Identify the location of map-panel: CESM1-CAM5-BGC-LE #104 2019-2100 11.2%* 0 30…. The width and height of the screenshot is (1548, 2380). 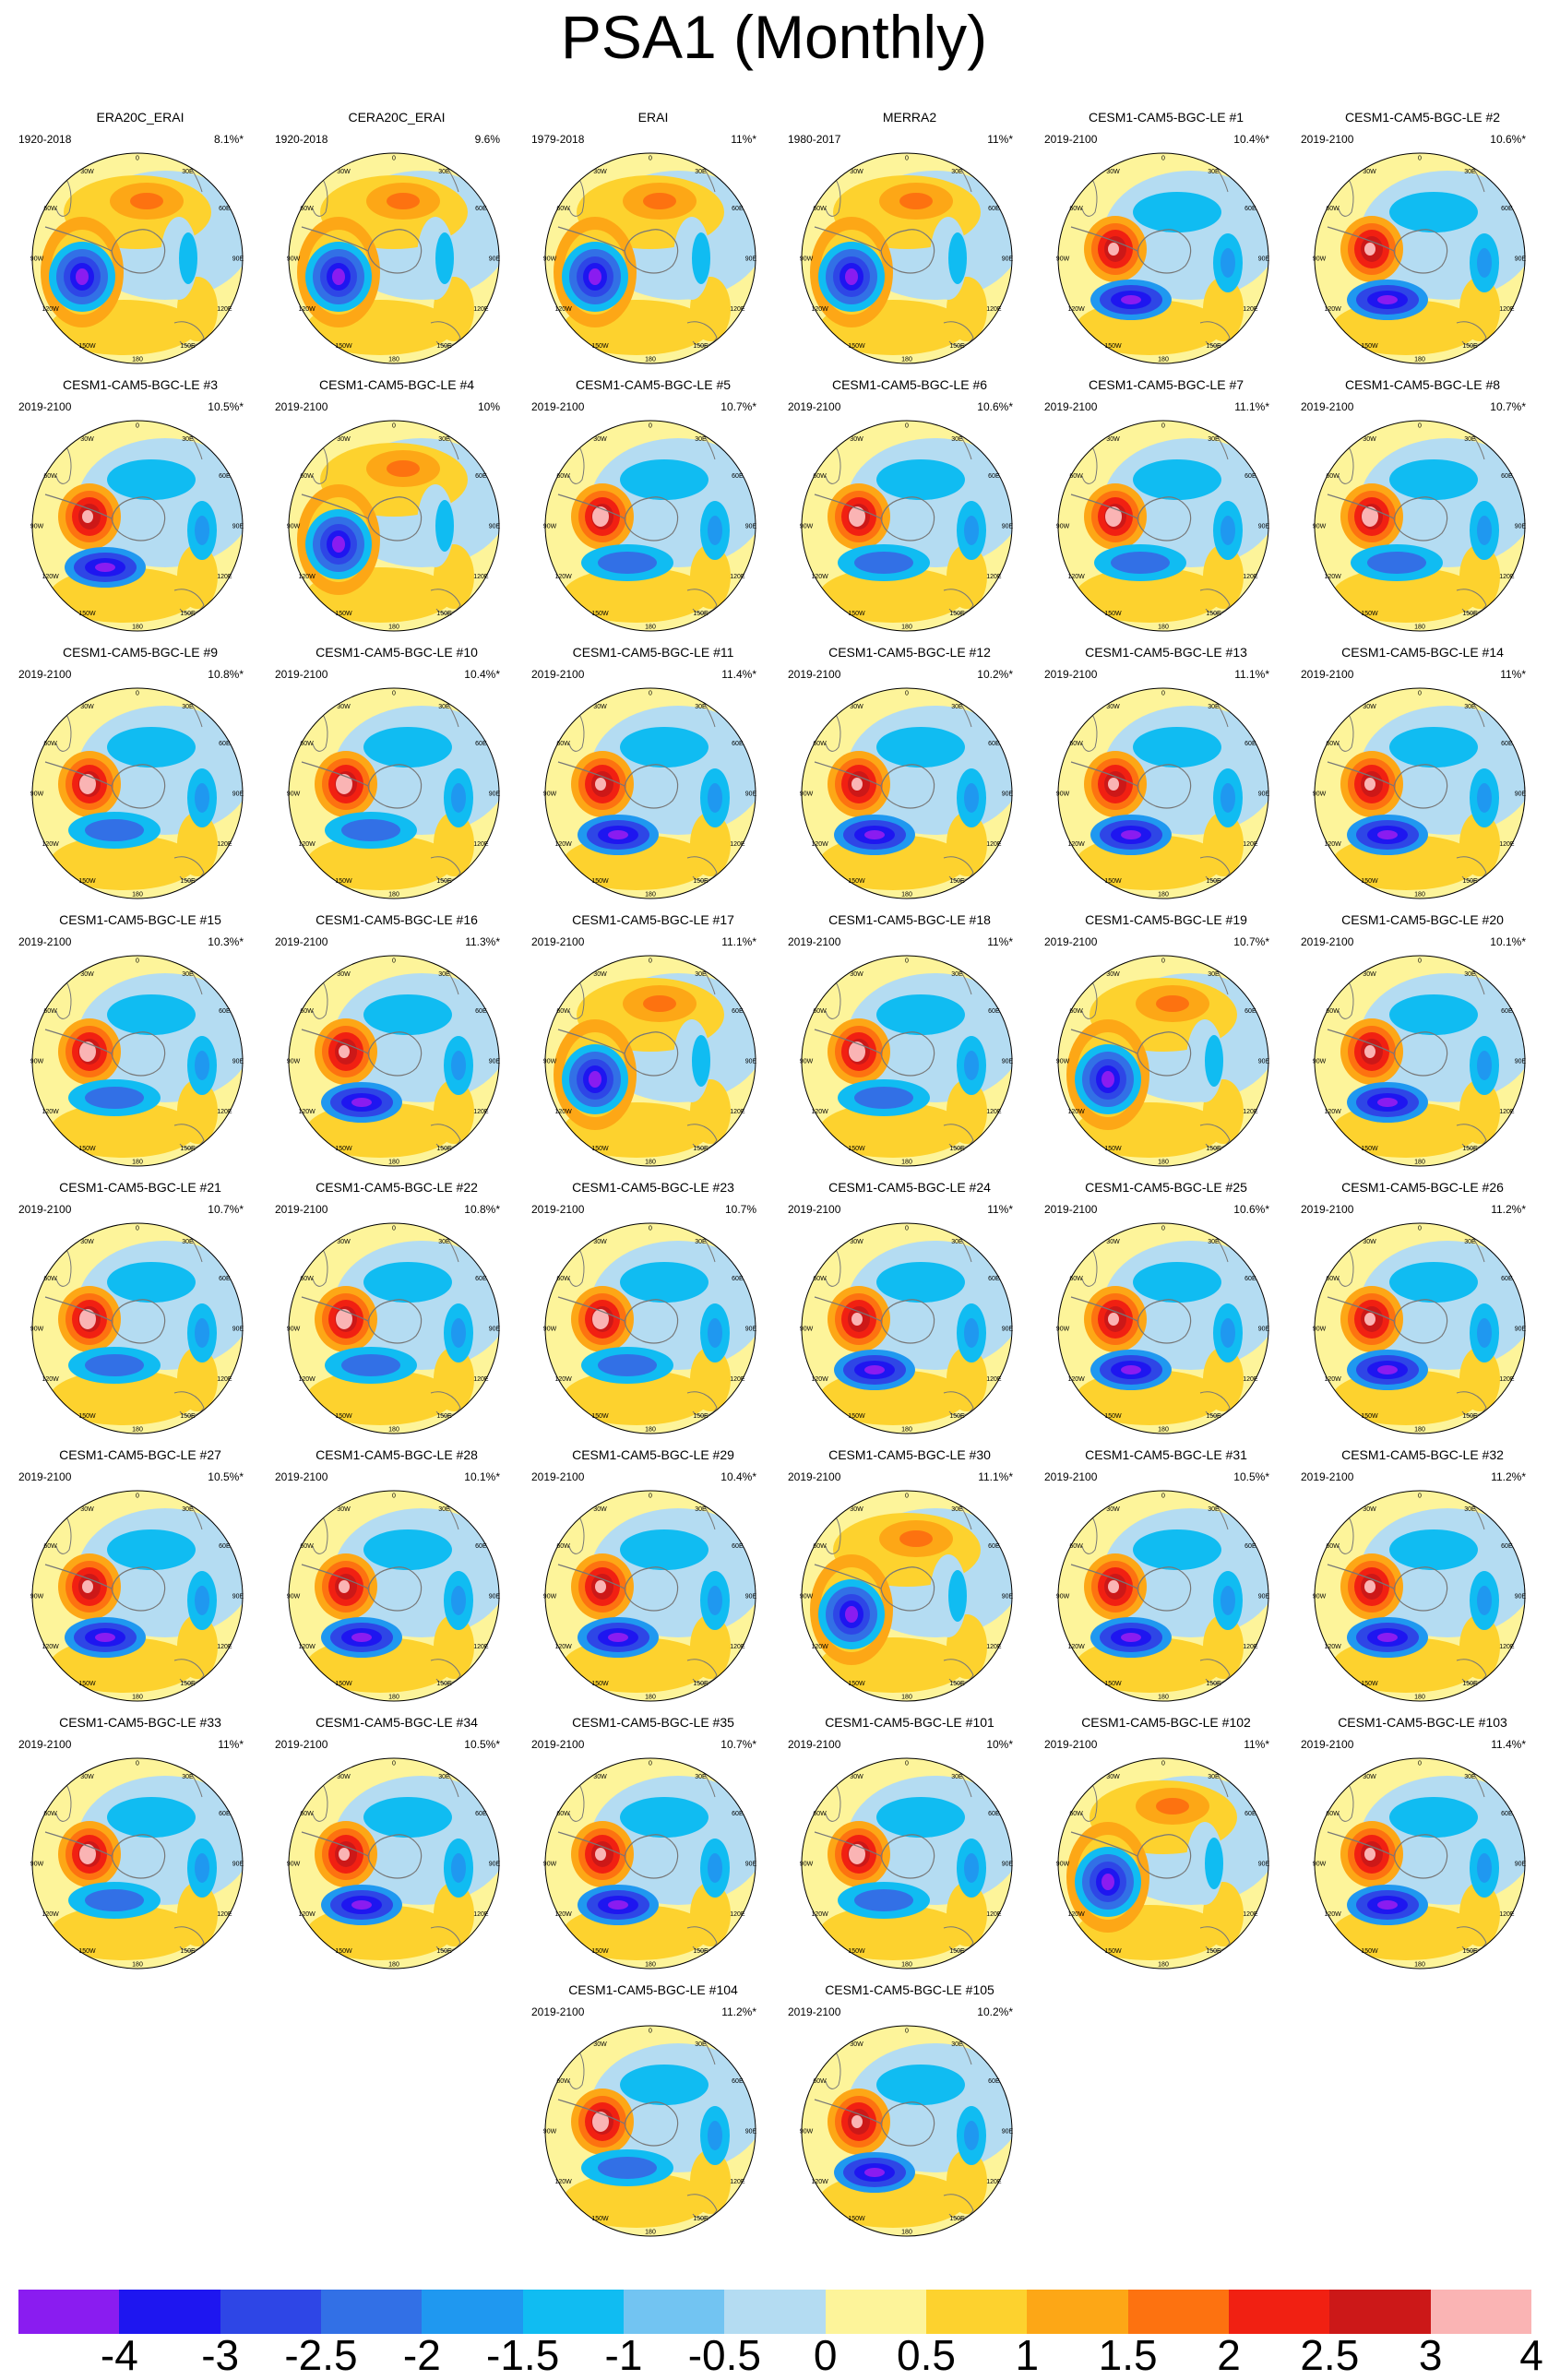
(653, 2115).